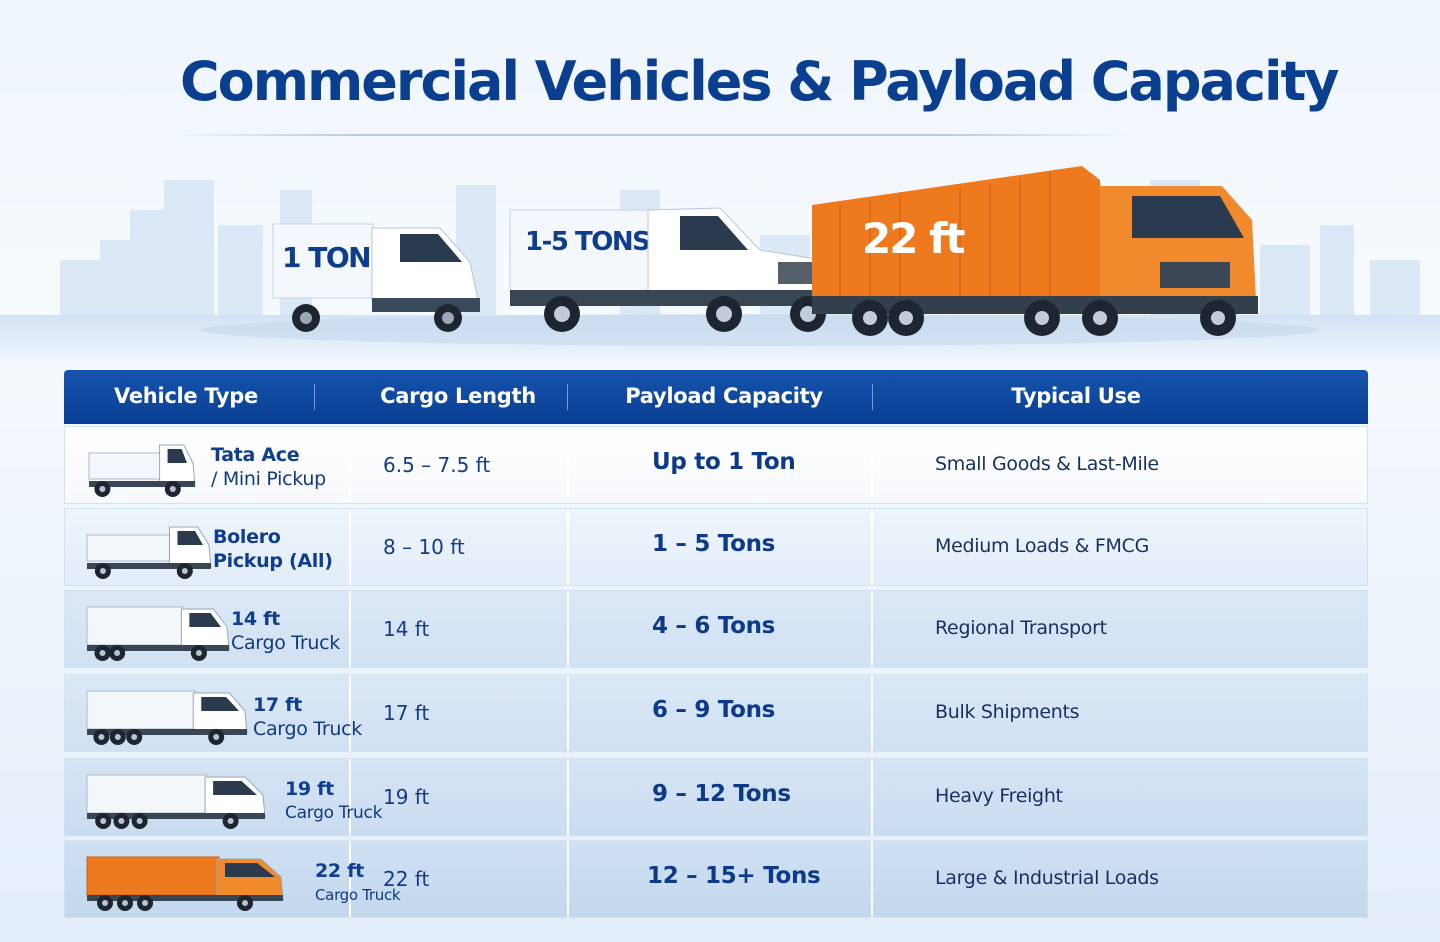 This screenshot has height=942, width=1440. What do you see at coordinates (458, 396) in the screenshot?
I see `header-cargo-length: Cargo Length` at bounding box center [458, 396].